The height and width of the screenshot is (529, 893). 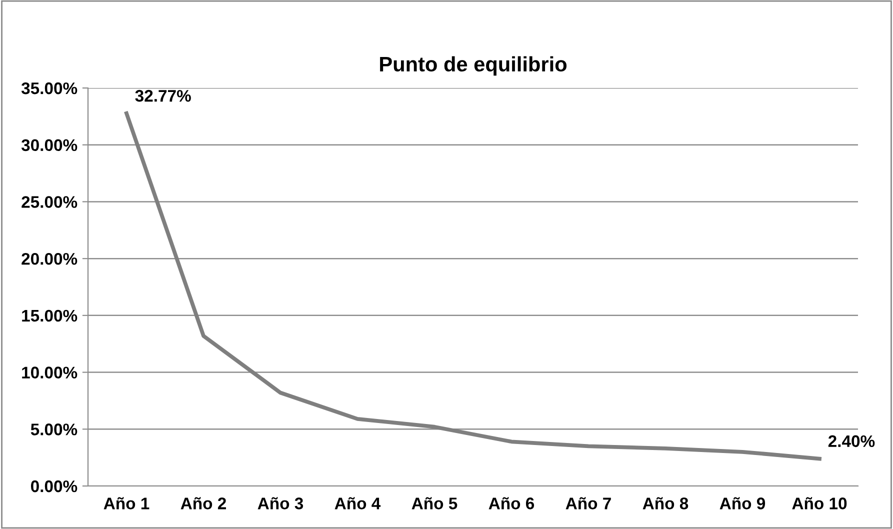 What do you see at coordinates (49, 145) in the screenshot?
I see `y-tick-label: 30.00%` at bounding box center [49, 145].